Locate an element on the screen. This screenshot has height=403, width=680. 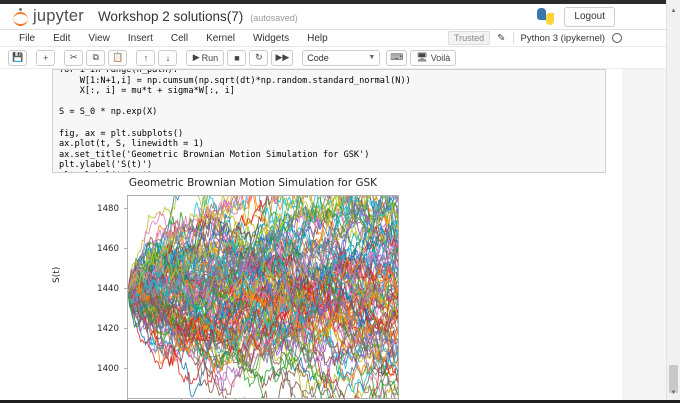
paste-cell-button: 📋 is located at coordinates (118, 57).